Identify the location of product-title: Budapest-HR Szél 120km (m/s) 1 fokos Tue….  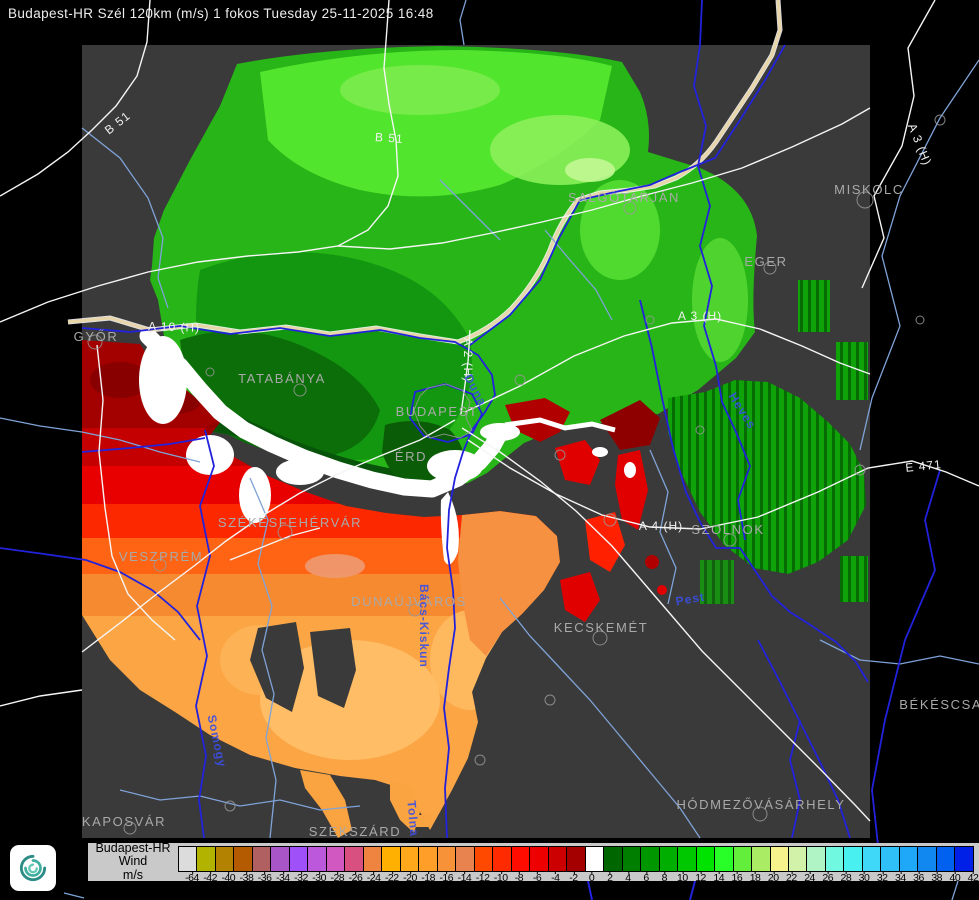
(221, 13).